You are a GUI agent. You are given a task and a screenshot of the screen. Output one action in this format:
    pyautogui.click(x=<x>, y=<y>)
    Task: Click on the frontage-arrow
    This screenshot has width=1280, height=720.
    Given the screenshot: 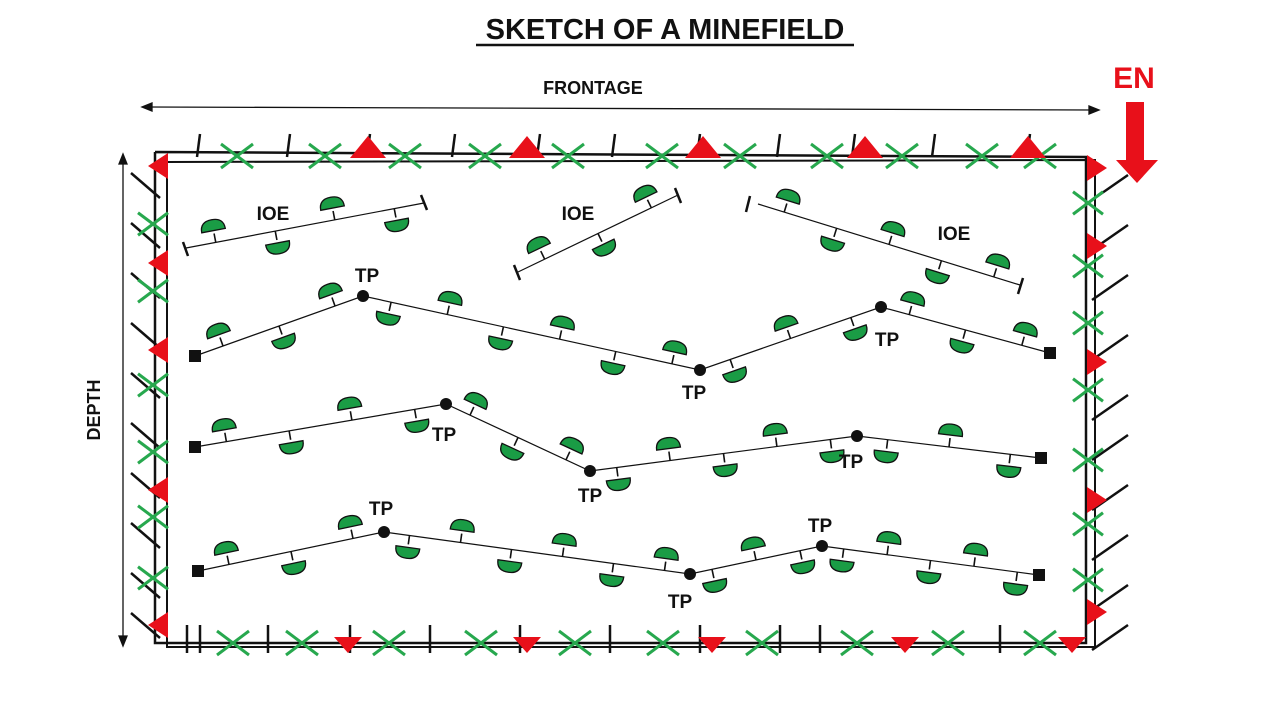 What is the action you would take?
    pyautogui.click(x=620, y=108)
    